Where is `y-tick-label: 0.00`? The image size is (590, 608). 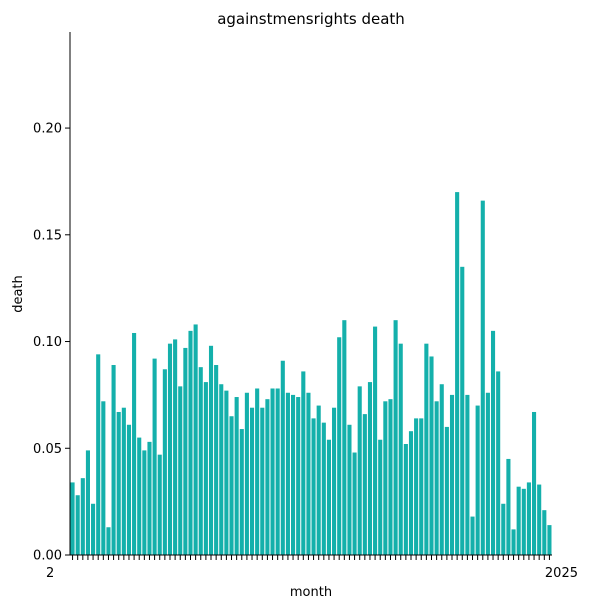 y-tick-label: 0.00 is located at coordinates (47, 556).